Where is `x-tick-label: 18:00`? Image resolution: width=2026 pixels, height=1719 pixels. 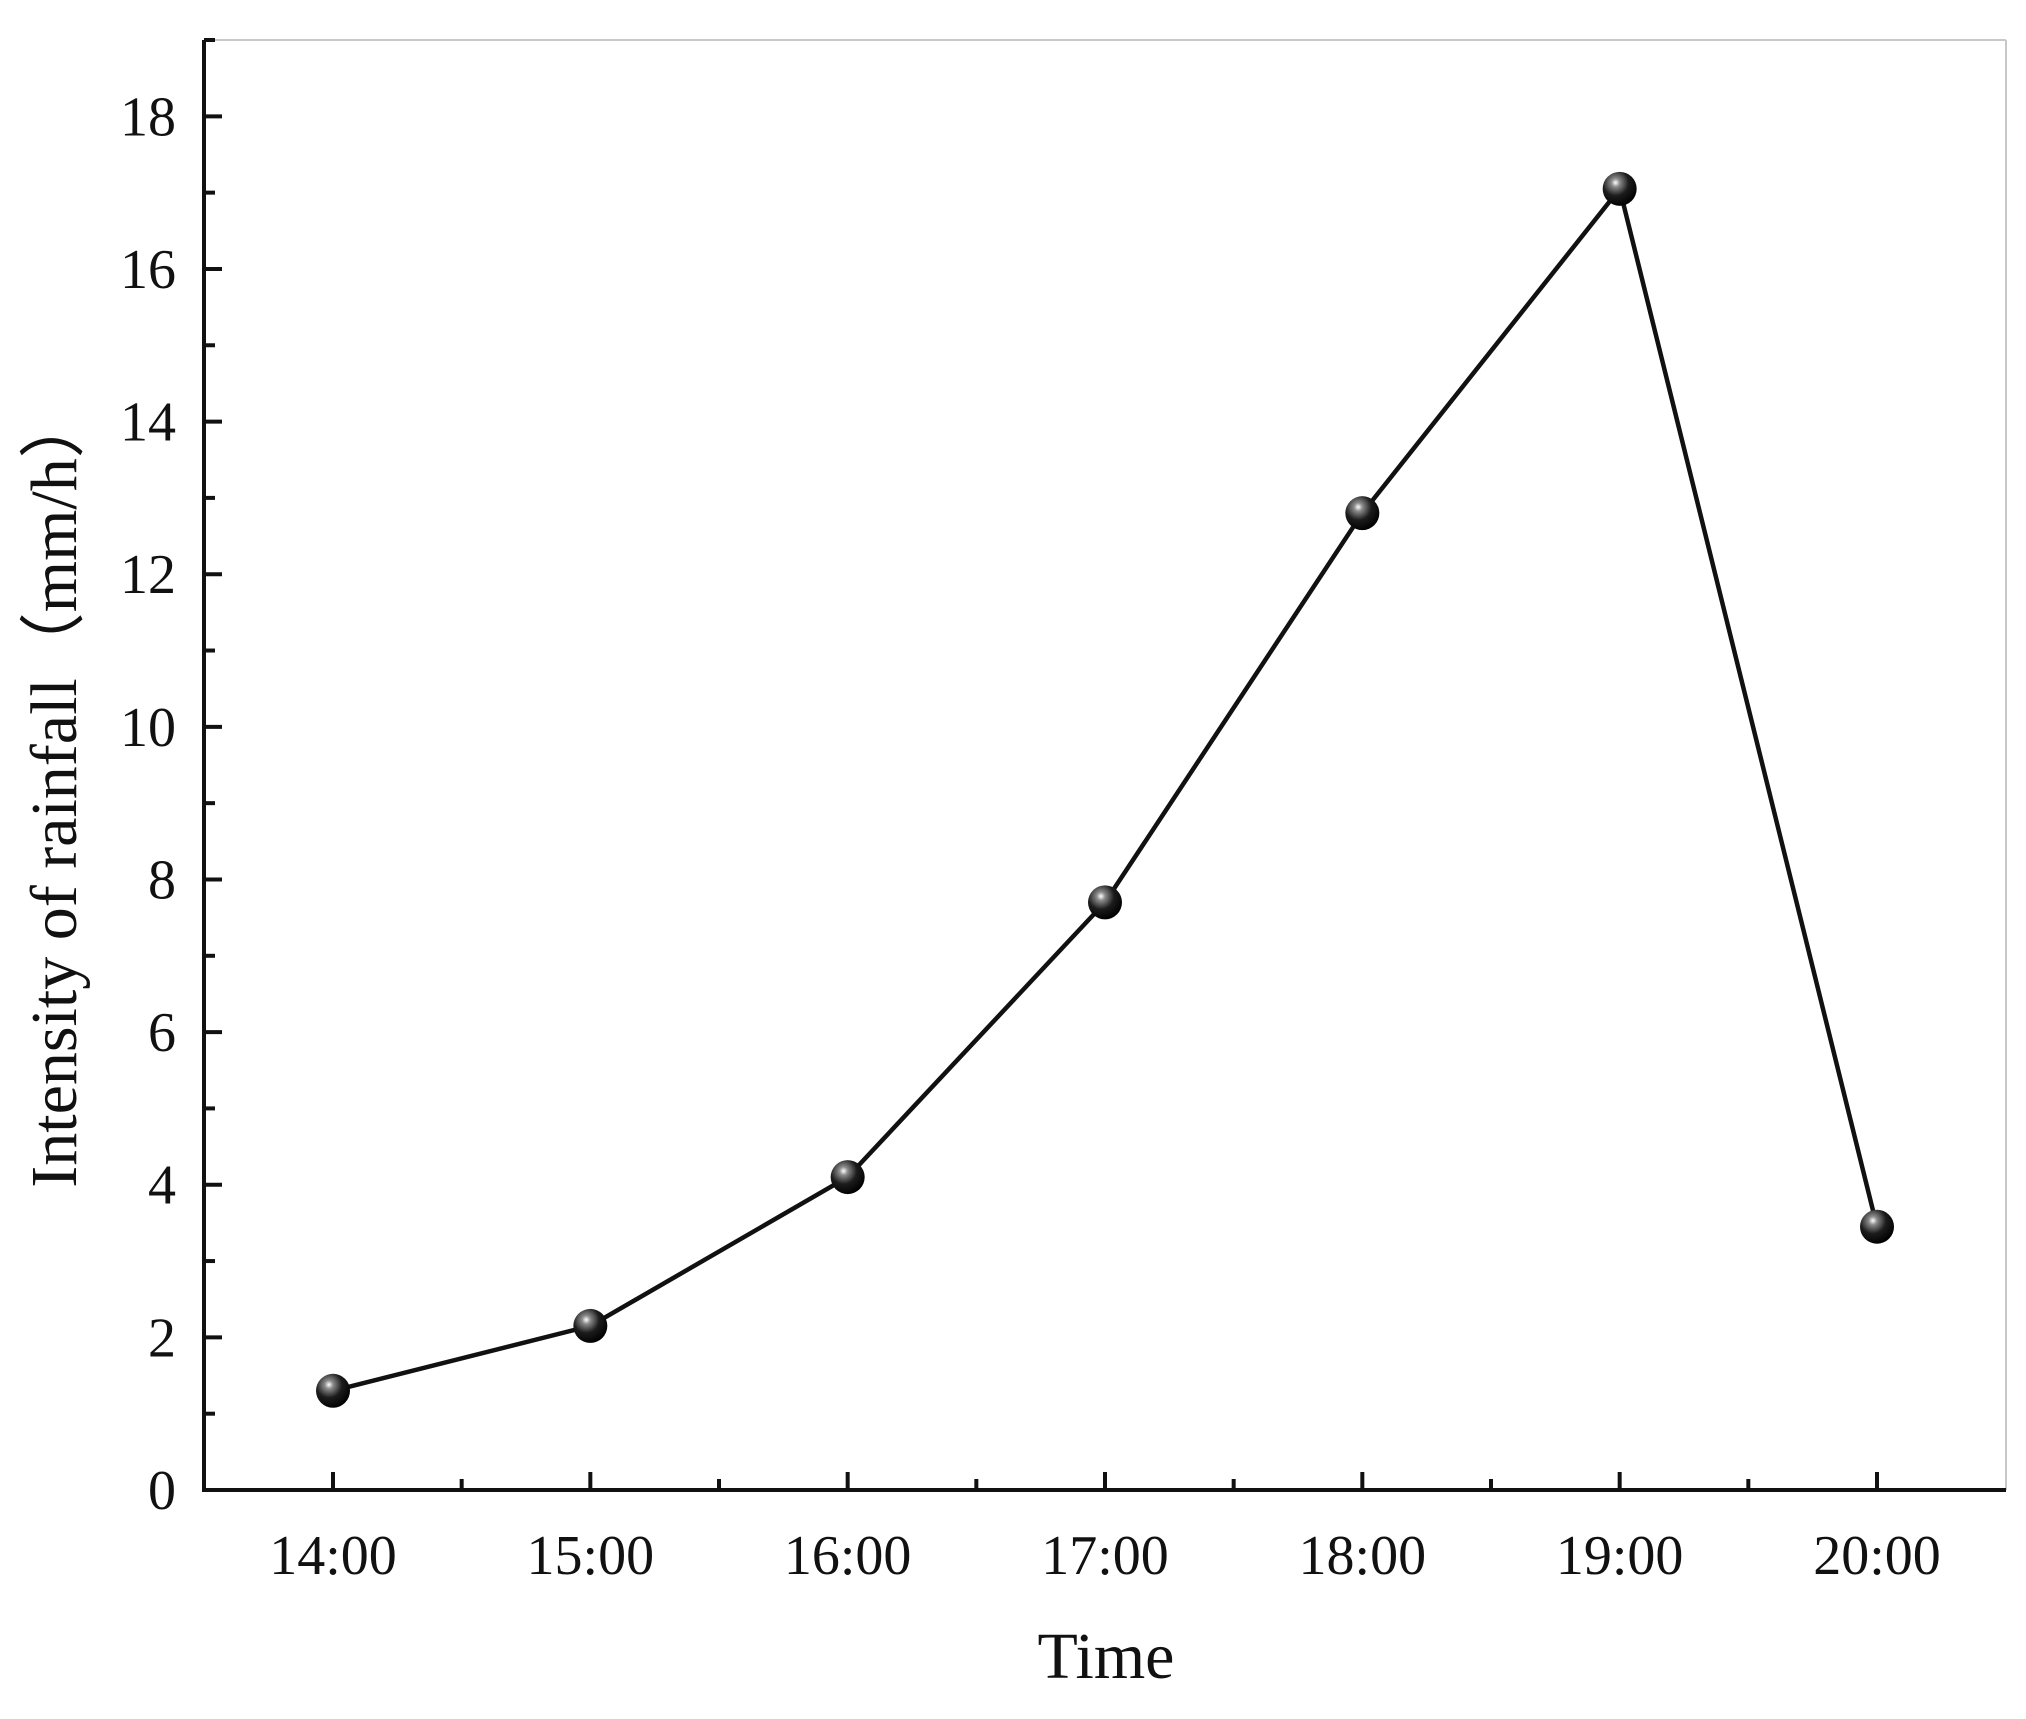
x-tick-label: 18:00 is located at coordinates (1363, 1556).